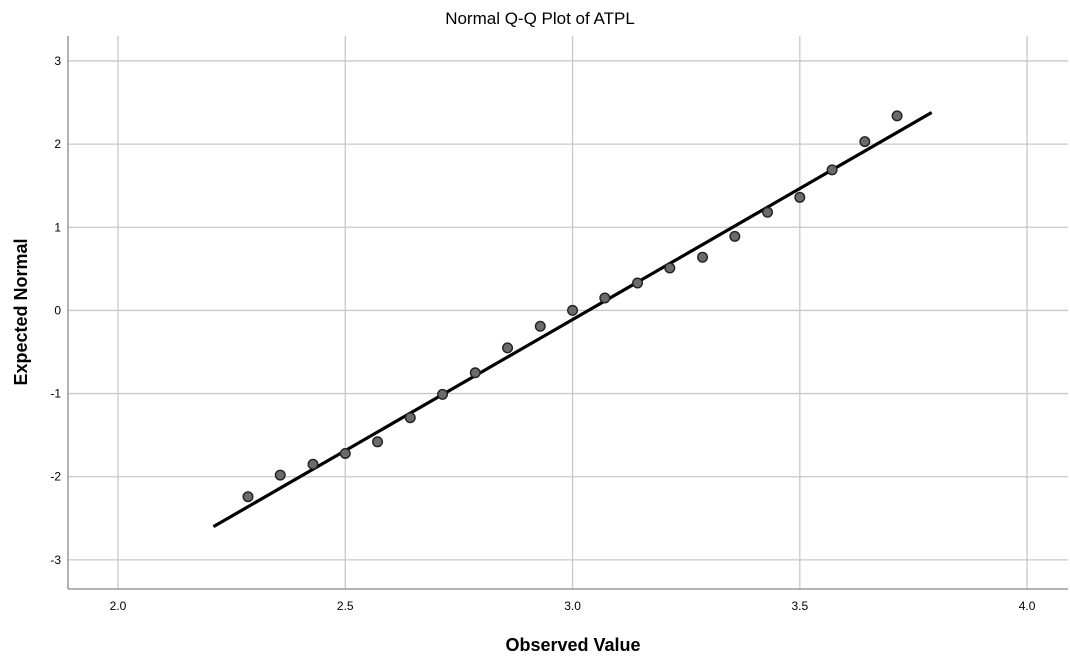 This screenshot has width=1070, height=659. Describe the element at coordinates (57, 61) in the screenshot. I see `y-tick-label: 3` at that location.